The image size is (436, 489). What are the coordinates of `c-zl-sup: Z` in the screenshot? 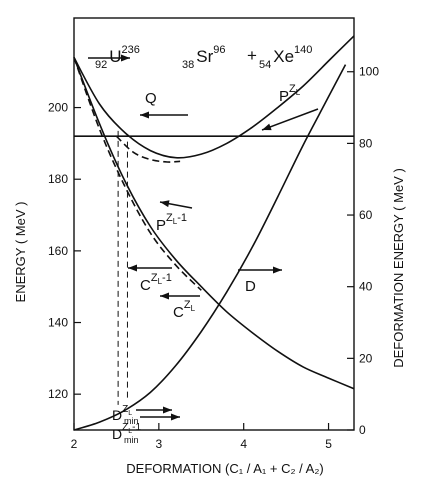 It's located at (187, 305).